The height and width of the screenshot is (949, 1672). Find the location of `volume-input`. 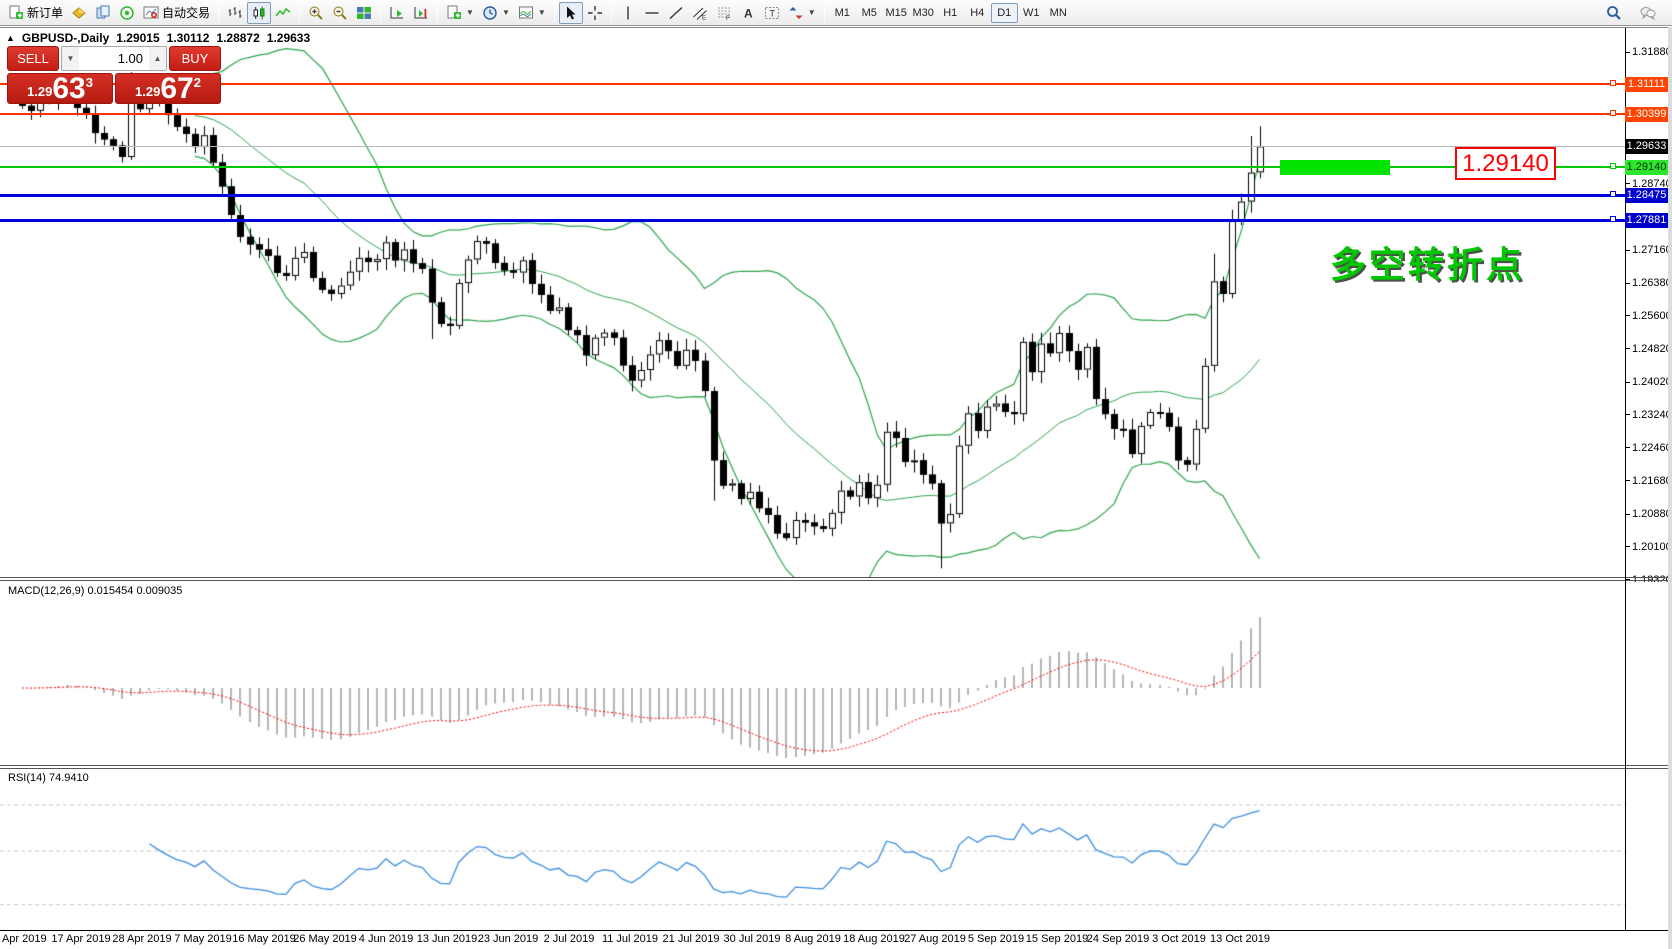

volume-input is located at coordinates (114, 58).